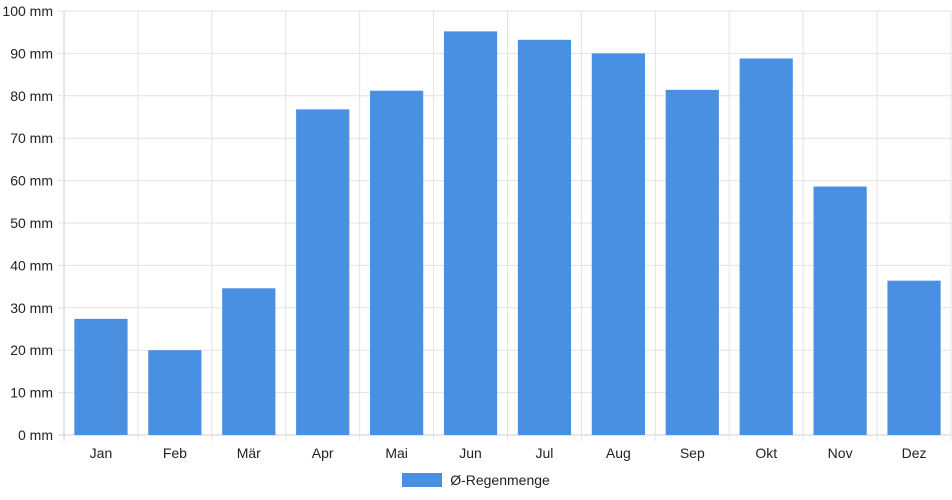 The height and width of the screenshot is (500, 952). Describe the element at coordinates (249, 361) in the screenshot. I see `bar-mär` at that location.